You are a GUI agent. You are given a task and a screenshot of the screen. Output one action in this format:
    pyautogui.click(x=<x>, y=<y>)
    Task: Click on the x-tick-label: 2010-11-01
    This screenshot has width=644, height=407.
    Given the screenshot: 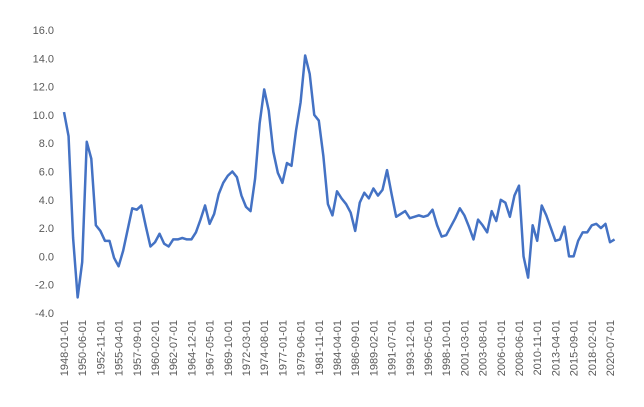 What is the action you would take?
    pyautogui.click(x=538, y=347)
    